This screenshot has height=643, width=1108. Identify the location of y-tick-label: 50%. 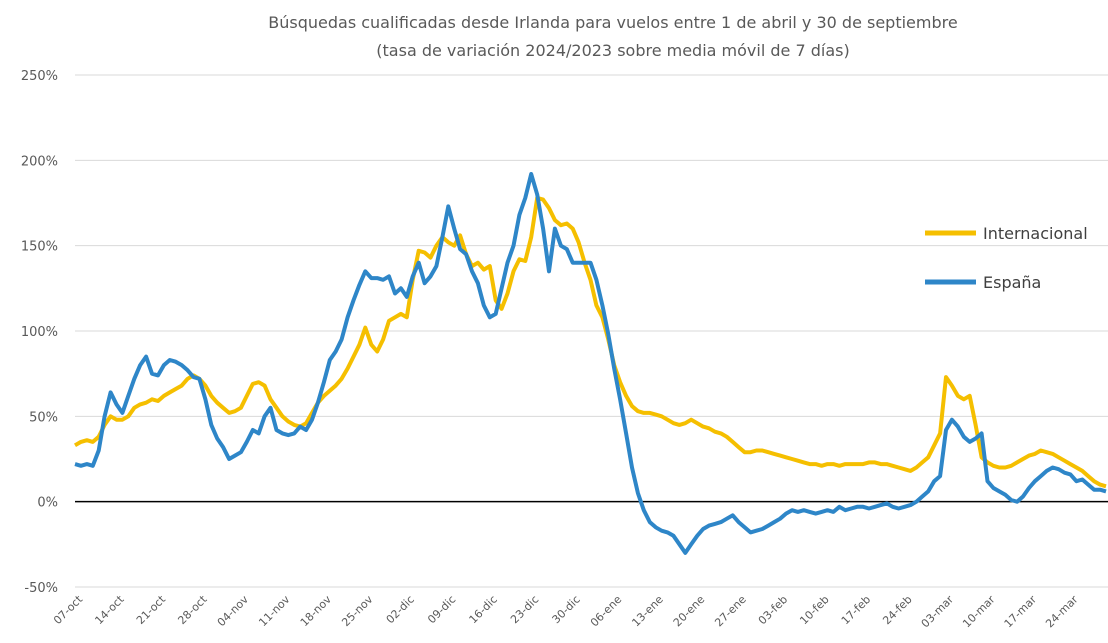
(43, 417).